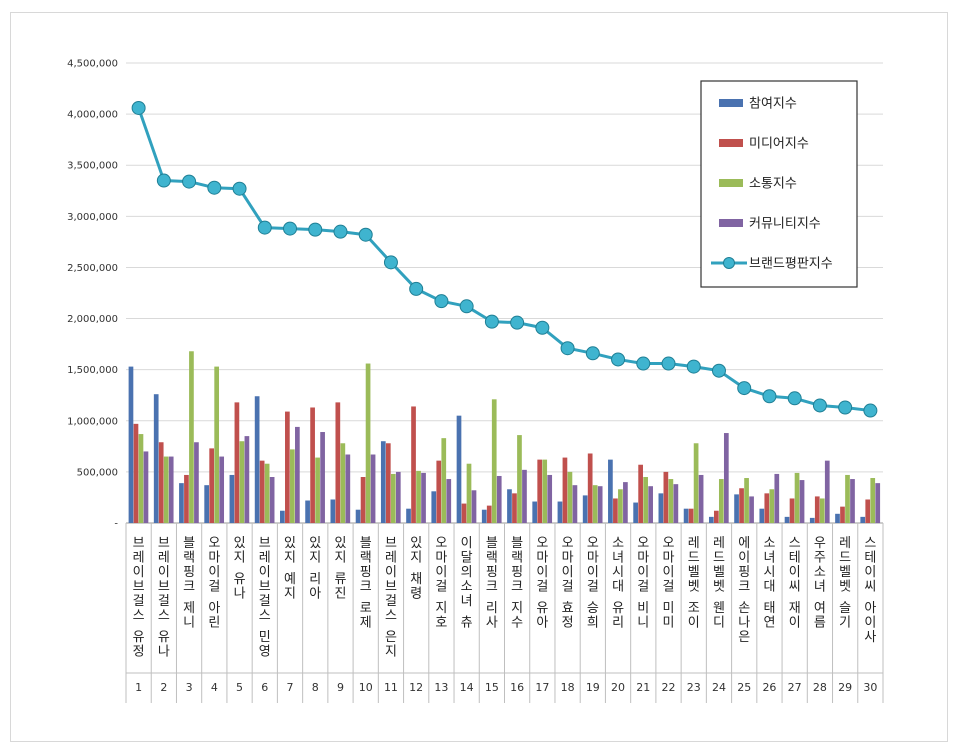  I want to click on y-tick-label: 4,500,000, so click(92, 64).